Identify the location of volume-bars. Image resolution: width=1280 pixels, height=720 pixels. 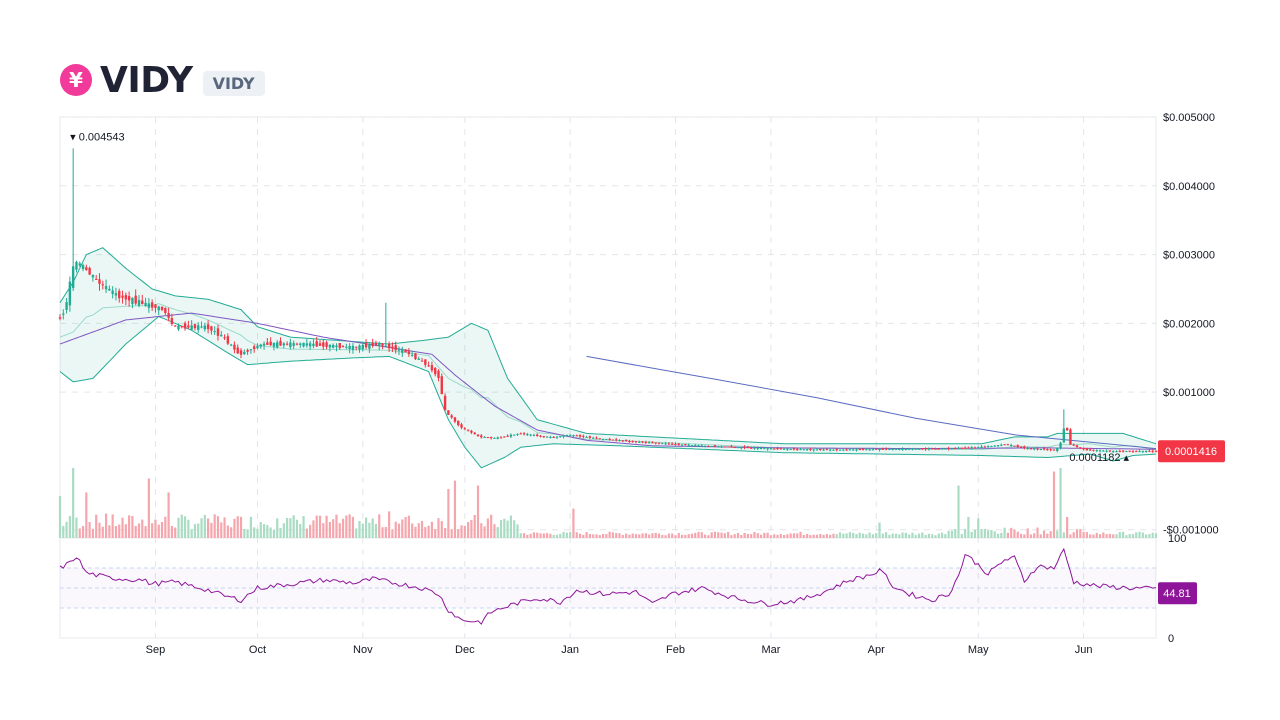
(608, 503).